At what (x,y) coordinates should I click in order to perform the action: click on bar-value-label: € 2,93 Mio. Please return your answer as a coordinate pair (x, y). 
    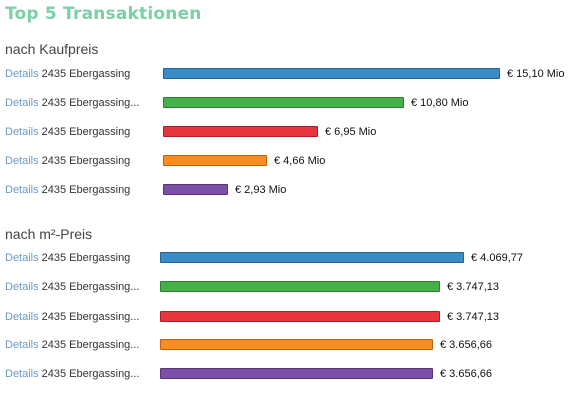
    Looking at the image, I should click on (261, 190).